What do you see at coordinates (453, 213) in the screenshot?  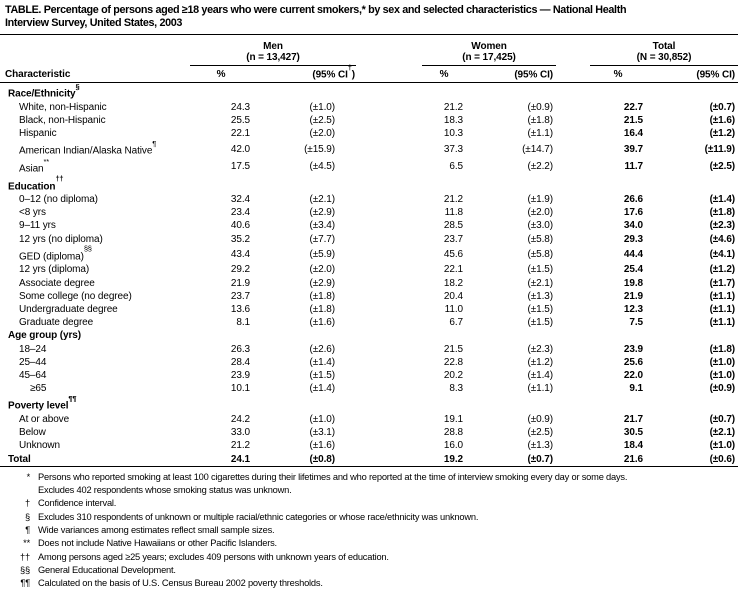 I see `women-pct-cell: 11.8` at bounding box center [453, 213].